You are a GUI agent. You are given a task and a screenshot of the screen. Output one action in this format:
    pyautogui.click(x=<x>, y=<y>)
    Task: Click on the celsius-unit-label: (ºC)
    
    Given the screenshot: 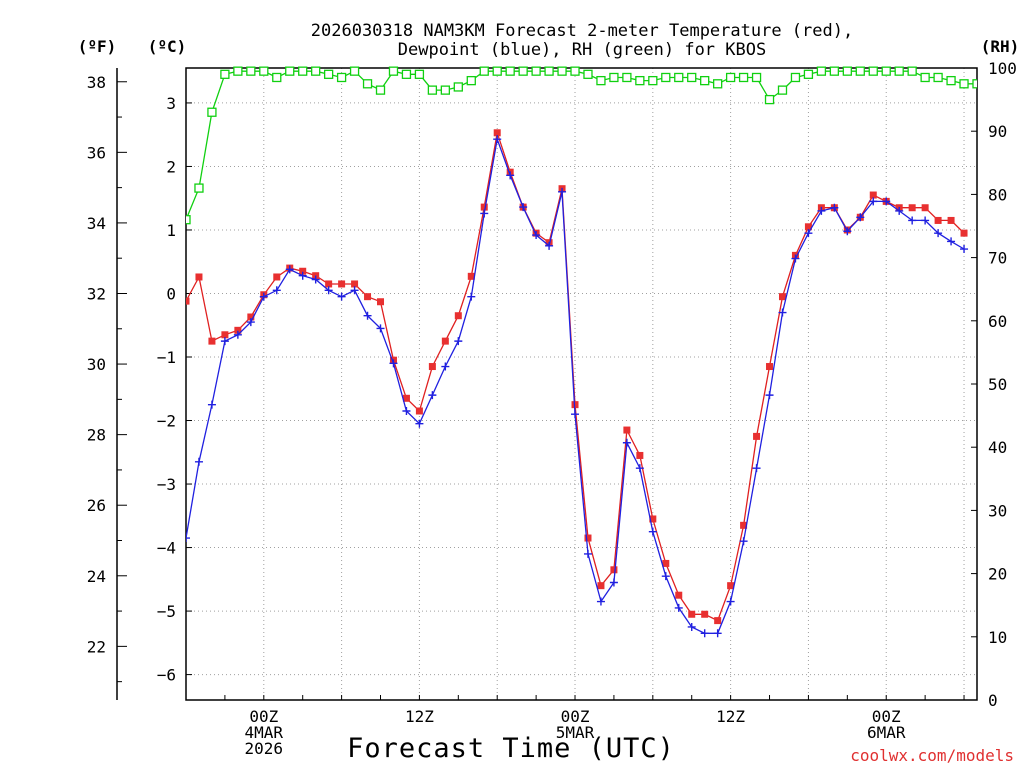 What is the action you would take?
    pyautogui.click(x=167, y=46)
    